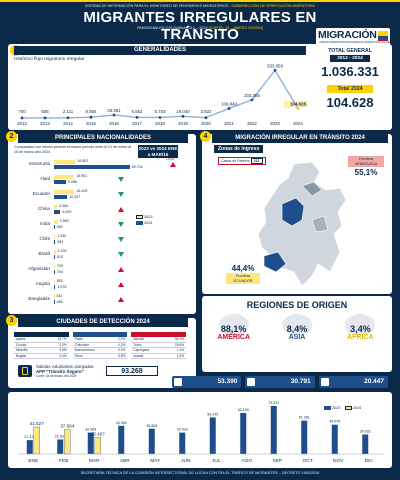 Image resolution: width=400 pixels, height=480 pixels. I want to click on nationality-row: Haití 15.901 9.286, so click(102, 182).